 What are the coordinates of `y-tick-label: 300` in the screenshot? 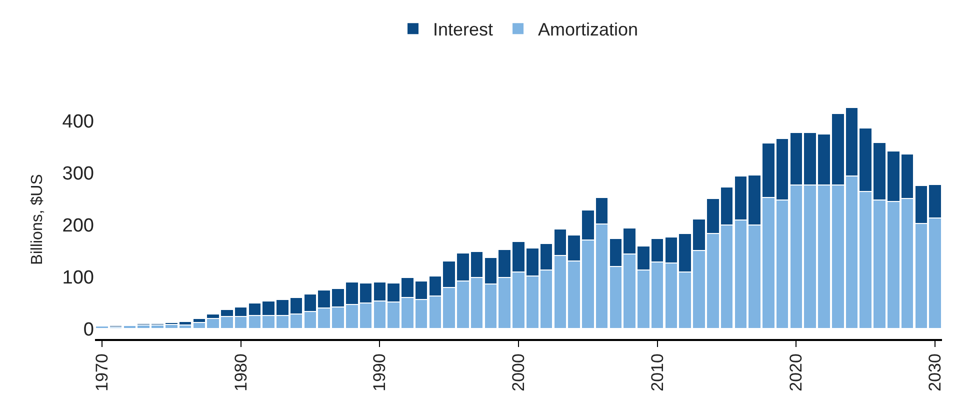 It's located at (78, 173).